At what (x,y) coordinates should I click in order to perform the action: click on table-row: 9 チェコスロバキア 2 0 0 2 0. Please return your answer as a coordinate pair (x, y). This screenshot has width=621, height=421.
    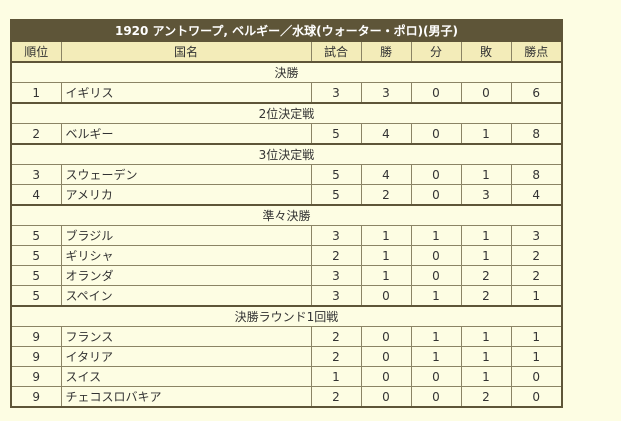
    Looking at the image, I should click on (286, 397).